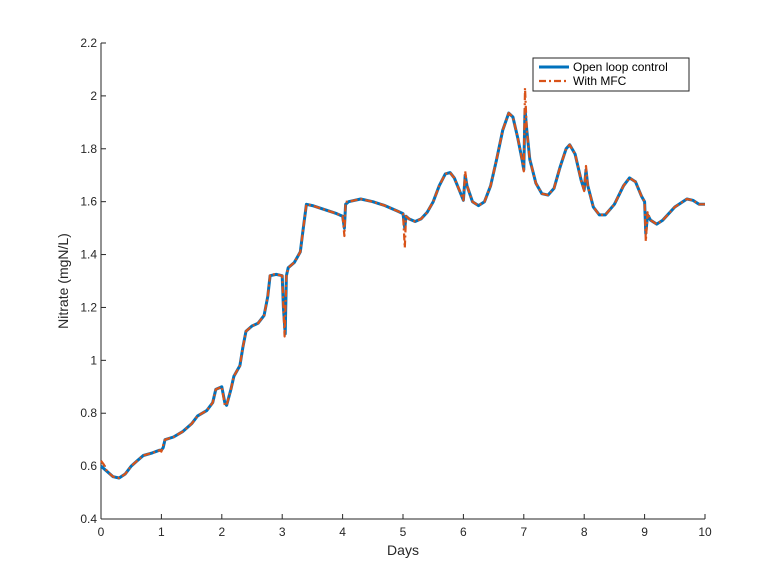  Describe the element at coordinates (88, 466) in the screenshot. I see `y-tick-label: 0.6` at that location.